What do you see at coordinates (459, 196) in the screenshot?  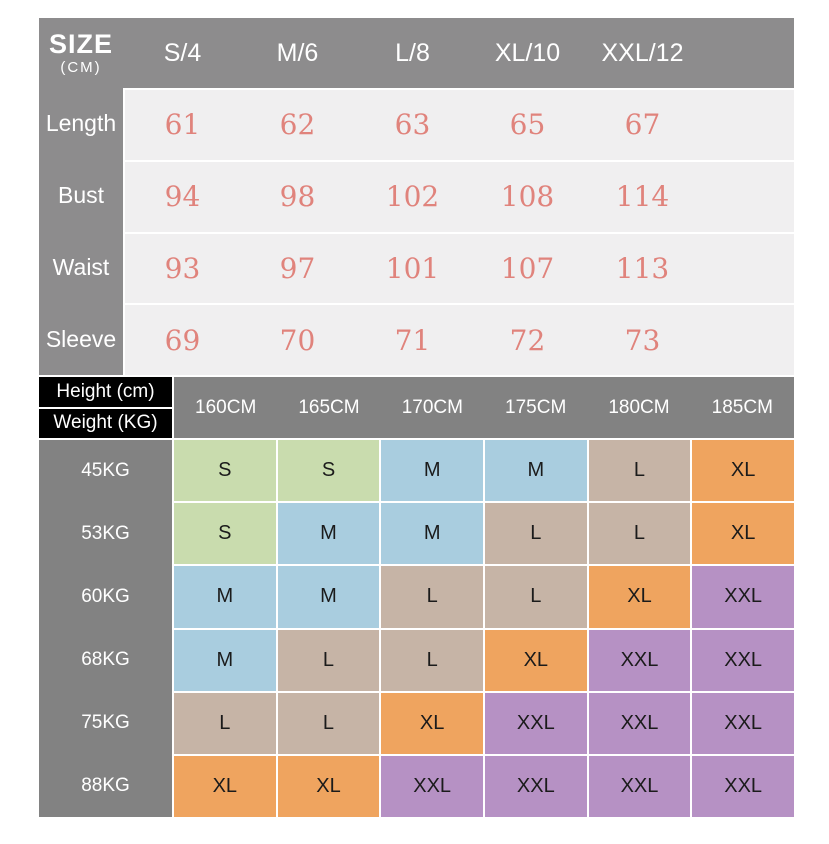 I see `table-row: 94 98 102 108 114` at bounding box center [459, 196].